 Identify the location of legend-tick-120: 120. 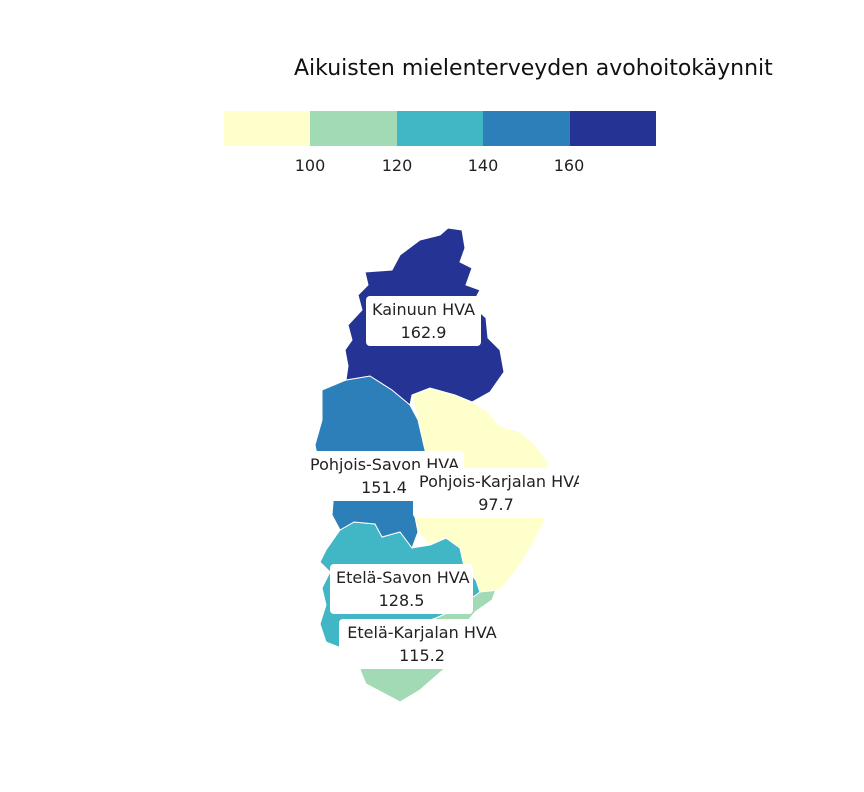
(397, 165).